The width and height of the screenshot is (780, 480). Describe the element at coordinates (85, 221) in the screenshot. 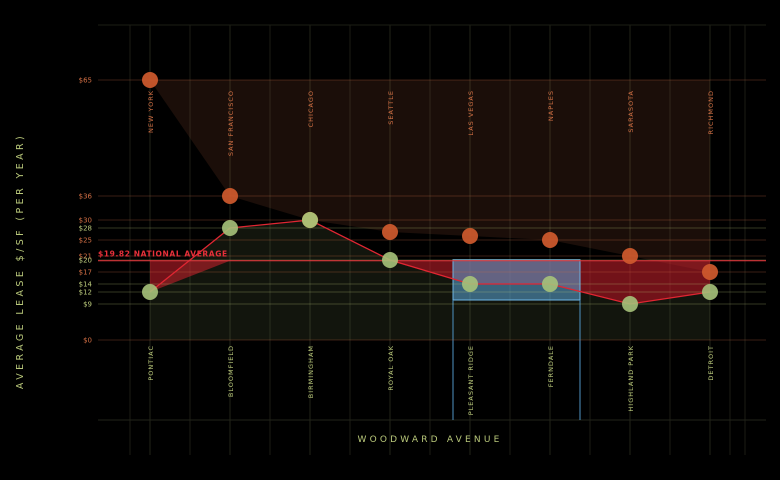

I see `y-tick-label: $30` at that location.